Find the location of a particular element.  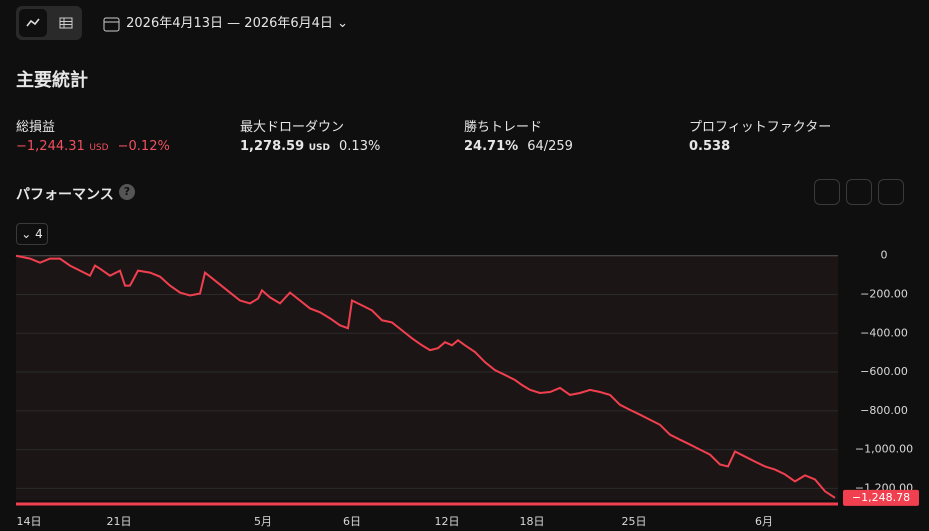

stat-value: 24.71% 64/259 is located at coordinates (518, 146).